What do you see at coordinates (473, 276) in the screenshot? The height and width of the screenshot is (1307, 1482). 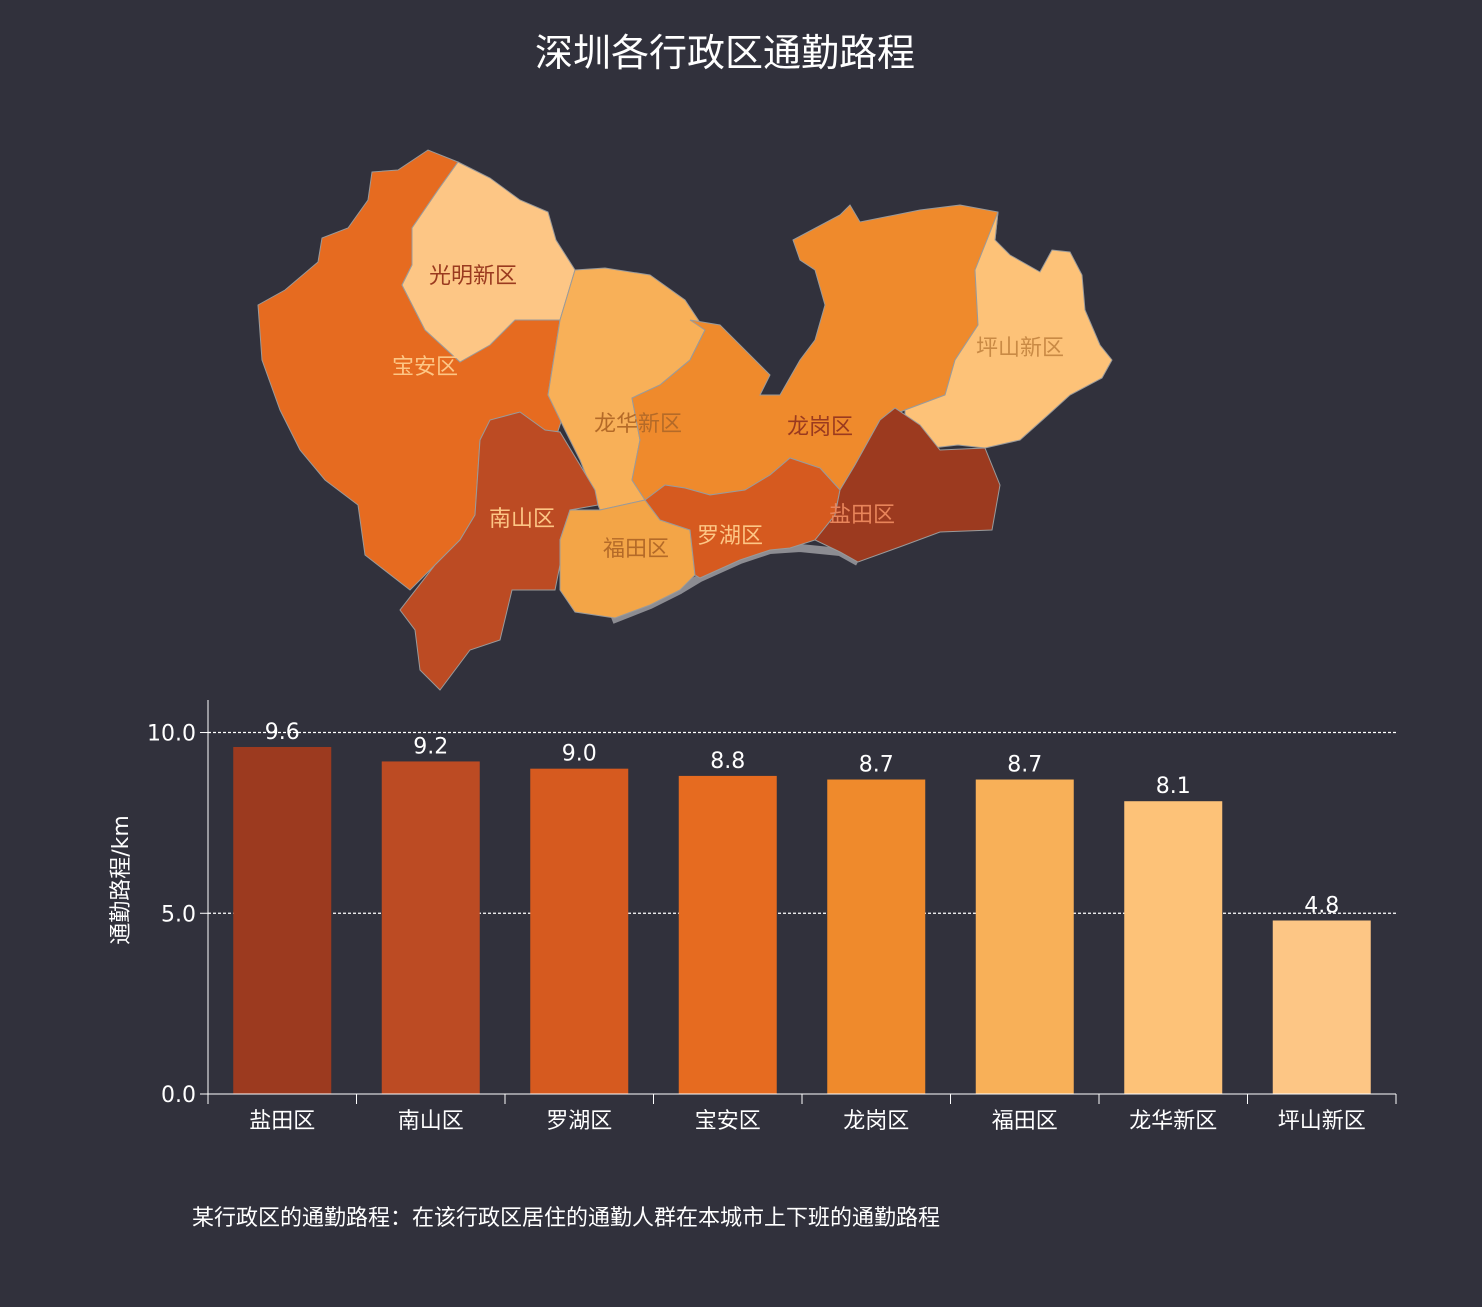 I see `map-label: 光明新区` at bounding box center [473, 276].